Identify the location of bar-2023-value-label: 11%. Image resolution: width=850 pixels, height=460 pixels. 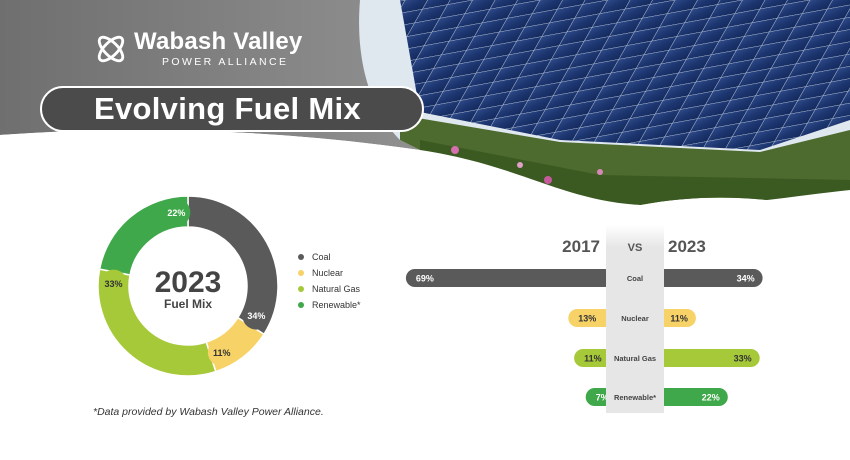
(679, 319).